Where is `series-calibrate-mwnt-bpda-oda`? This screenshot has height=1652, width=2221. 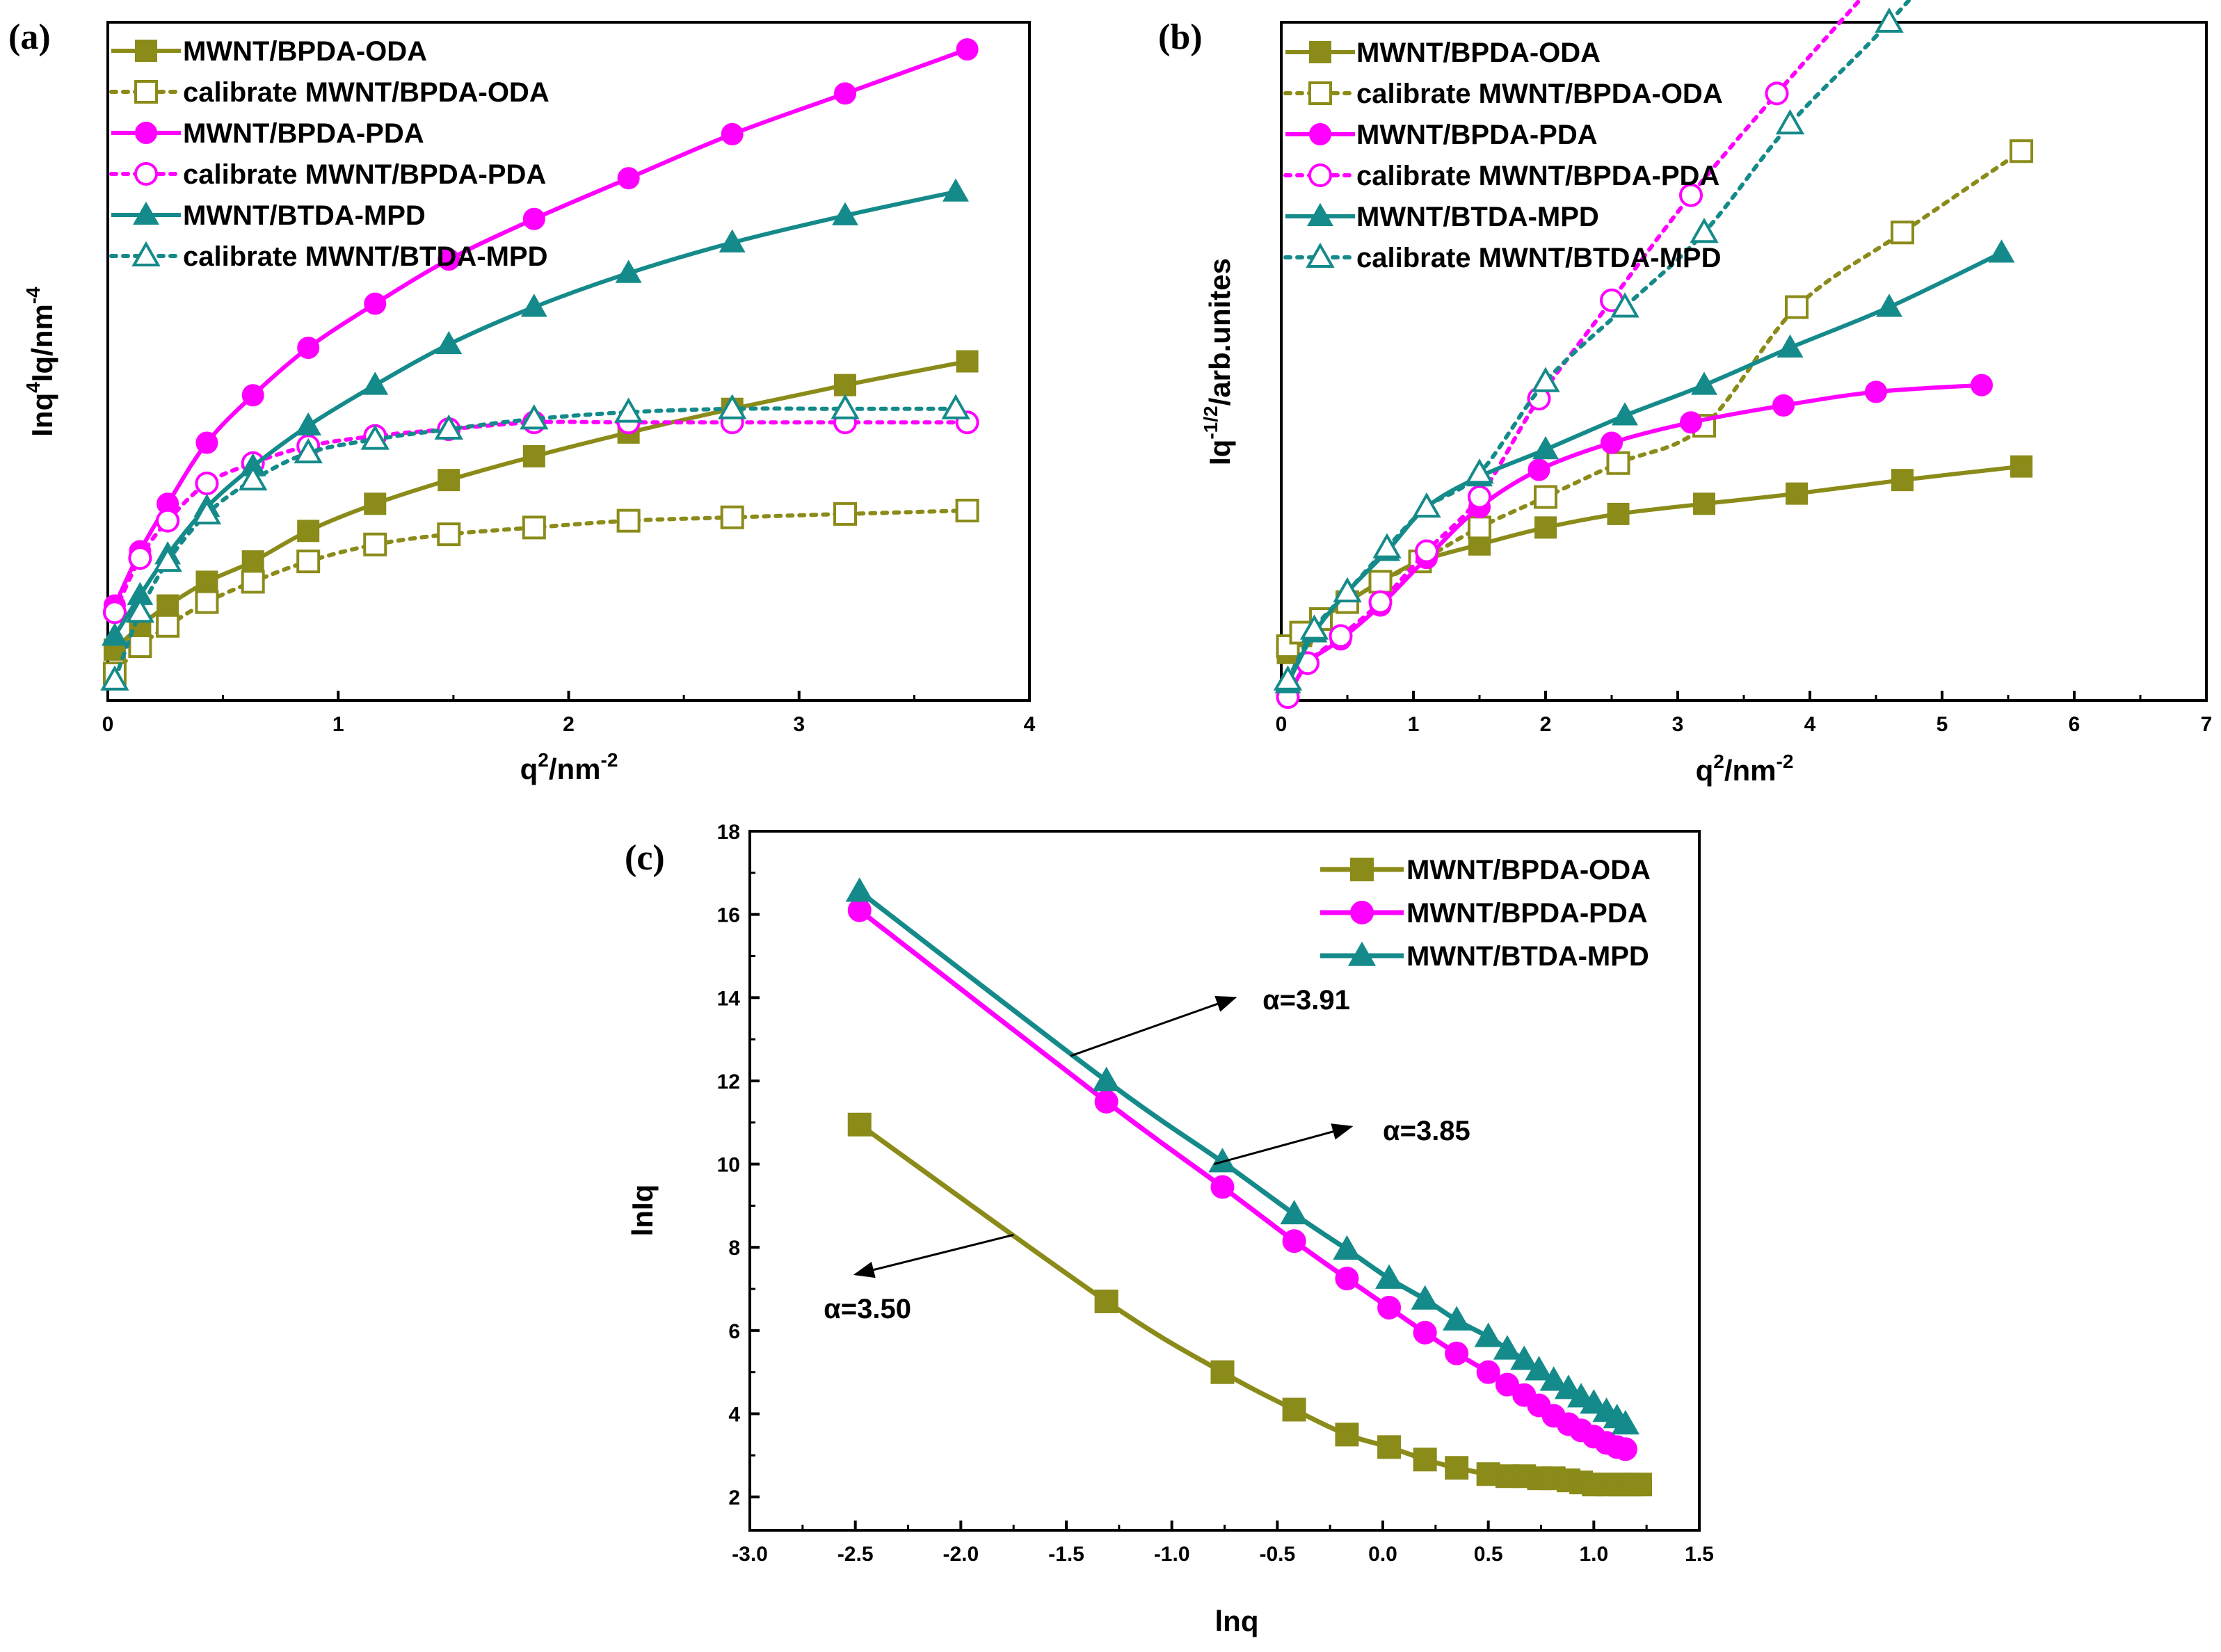 series-calibrate-mwnt-bpda-oda is located at coordinates (540, 592).